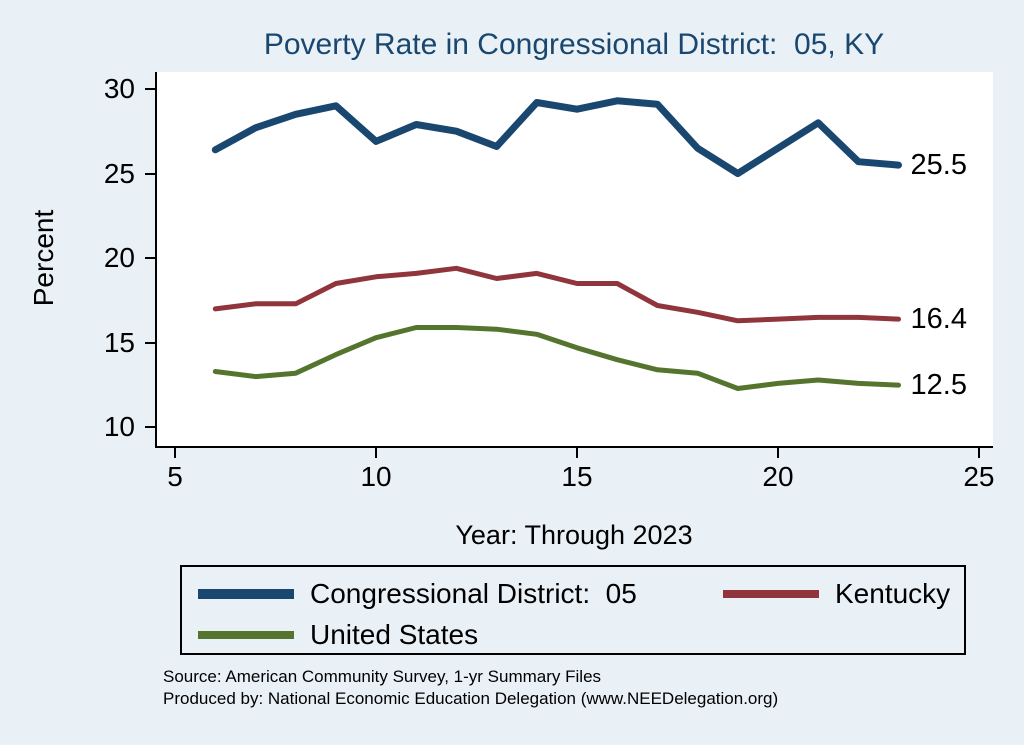  I want to click on y-tick-label: 15, so click(119, 342).